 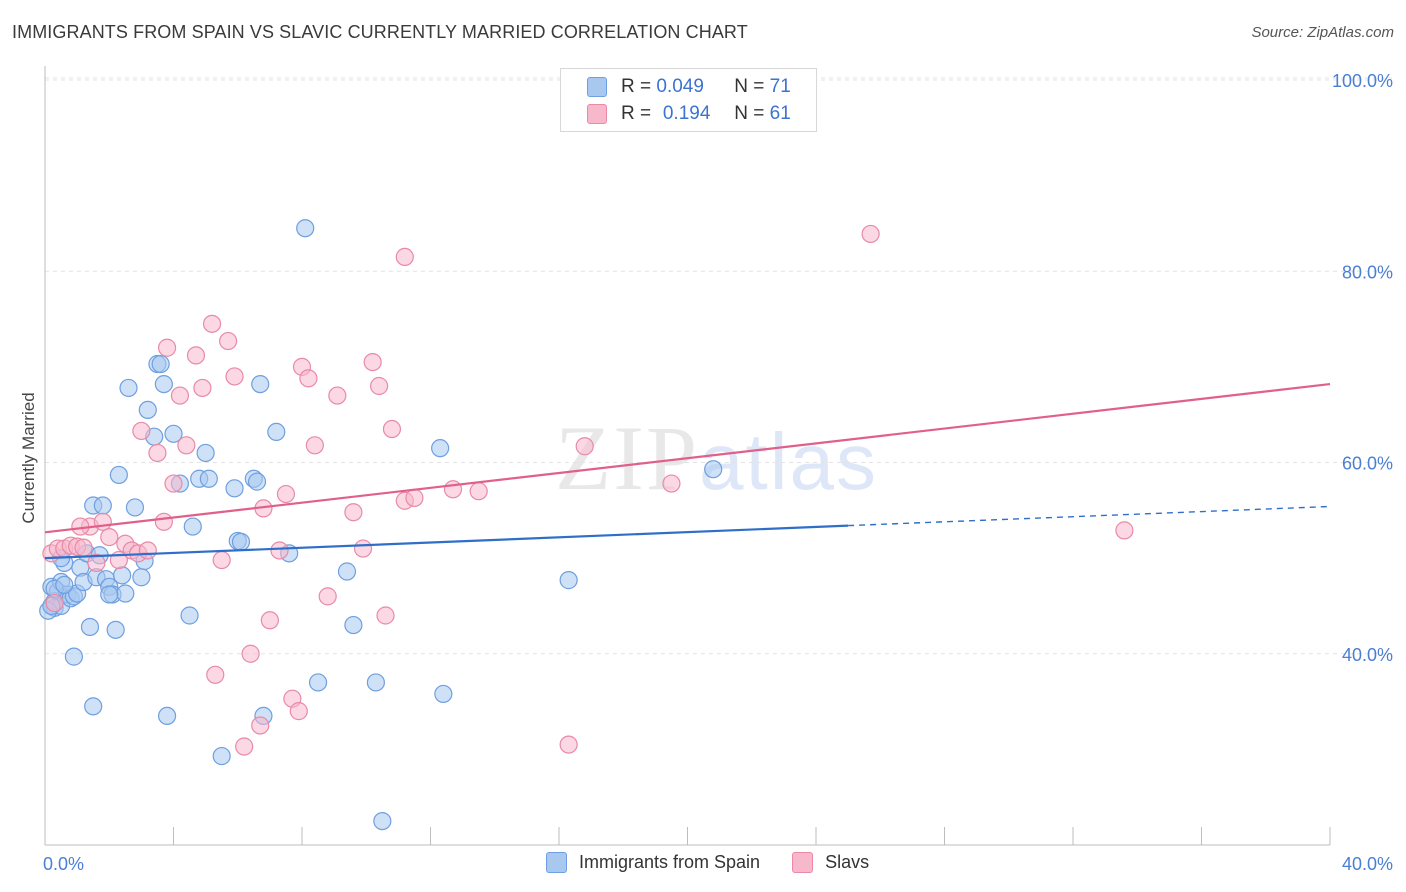 What do you see at coordinates (63, 864) in the screenshot?
I see `x-tick-label: 0.0%` at bounding box center [63, 864].